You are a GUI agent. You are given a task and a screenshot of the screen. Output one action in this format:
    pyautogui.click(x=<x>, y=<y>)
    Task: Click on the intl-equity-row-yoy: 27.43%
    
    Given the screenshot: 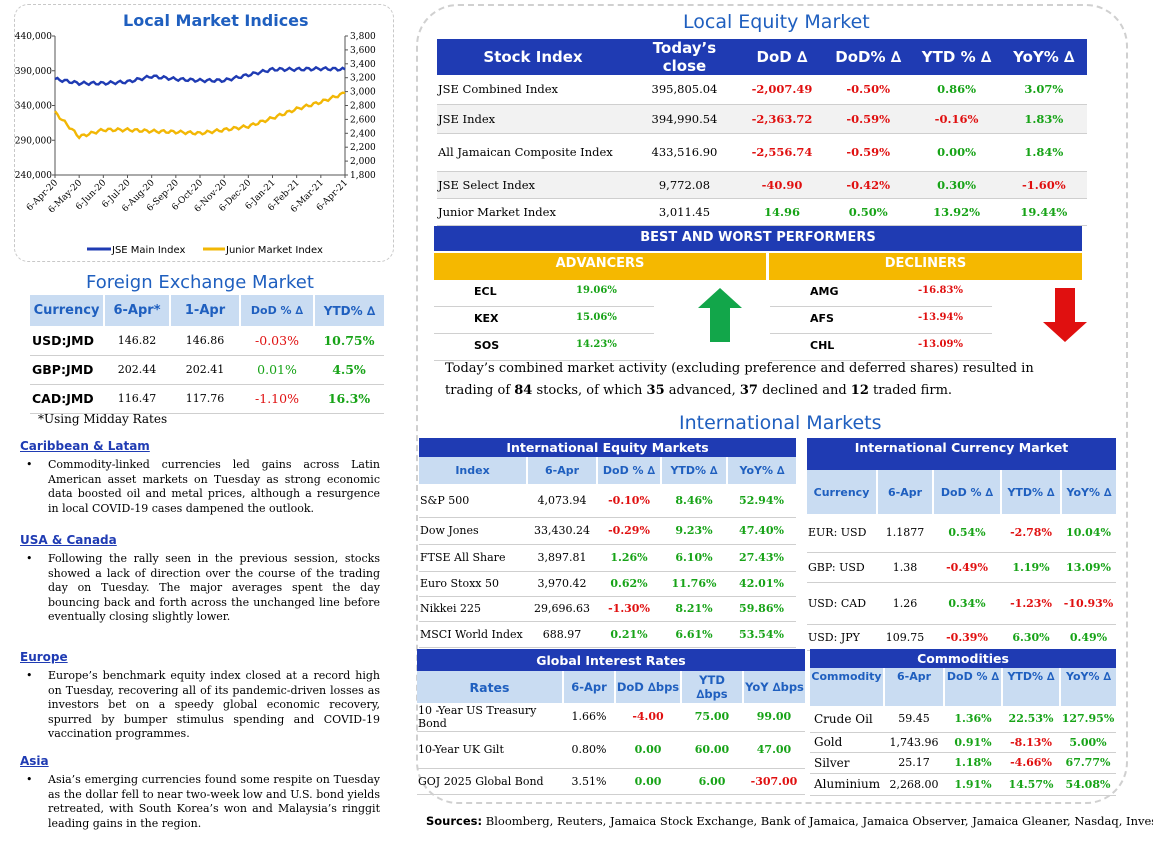 What is the action you would take?
    pyautogui.click(x=761, y=557)
    